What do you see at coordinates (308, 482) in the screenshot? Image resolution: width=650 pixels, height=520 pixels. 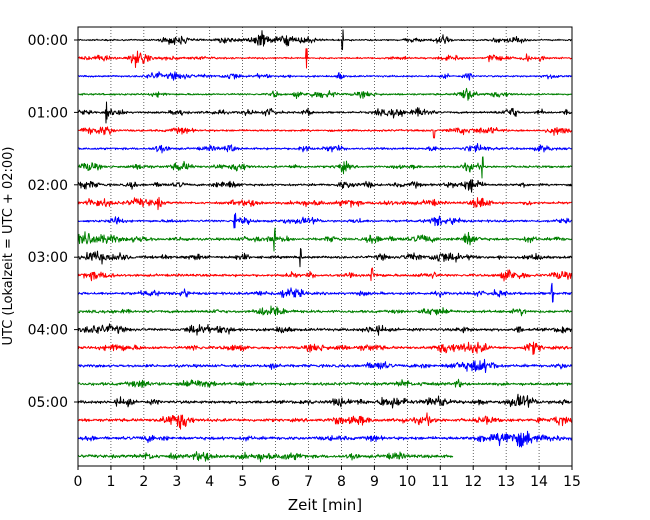 I see `x-tick-label-7: 7` at bounding box center [308, 482].